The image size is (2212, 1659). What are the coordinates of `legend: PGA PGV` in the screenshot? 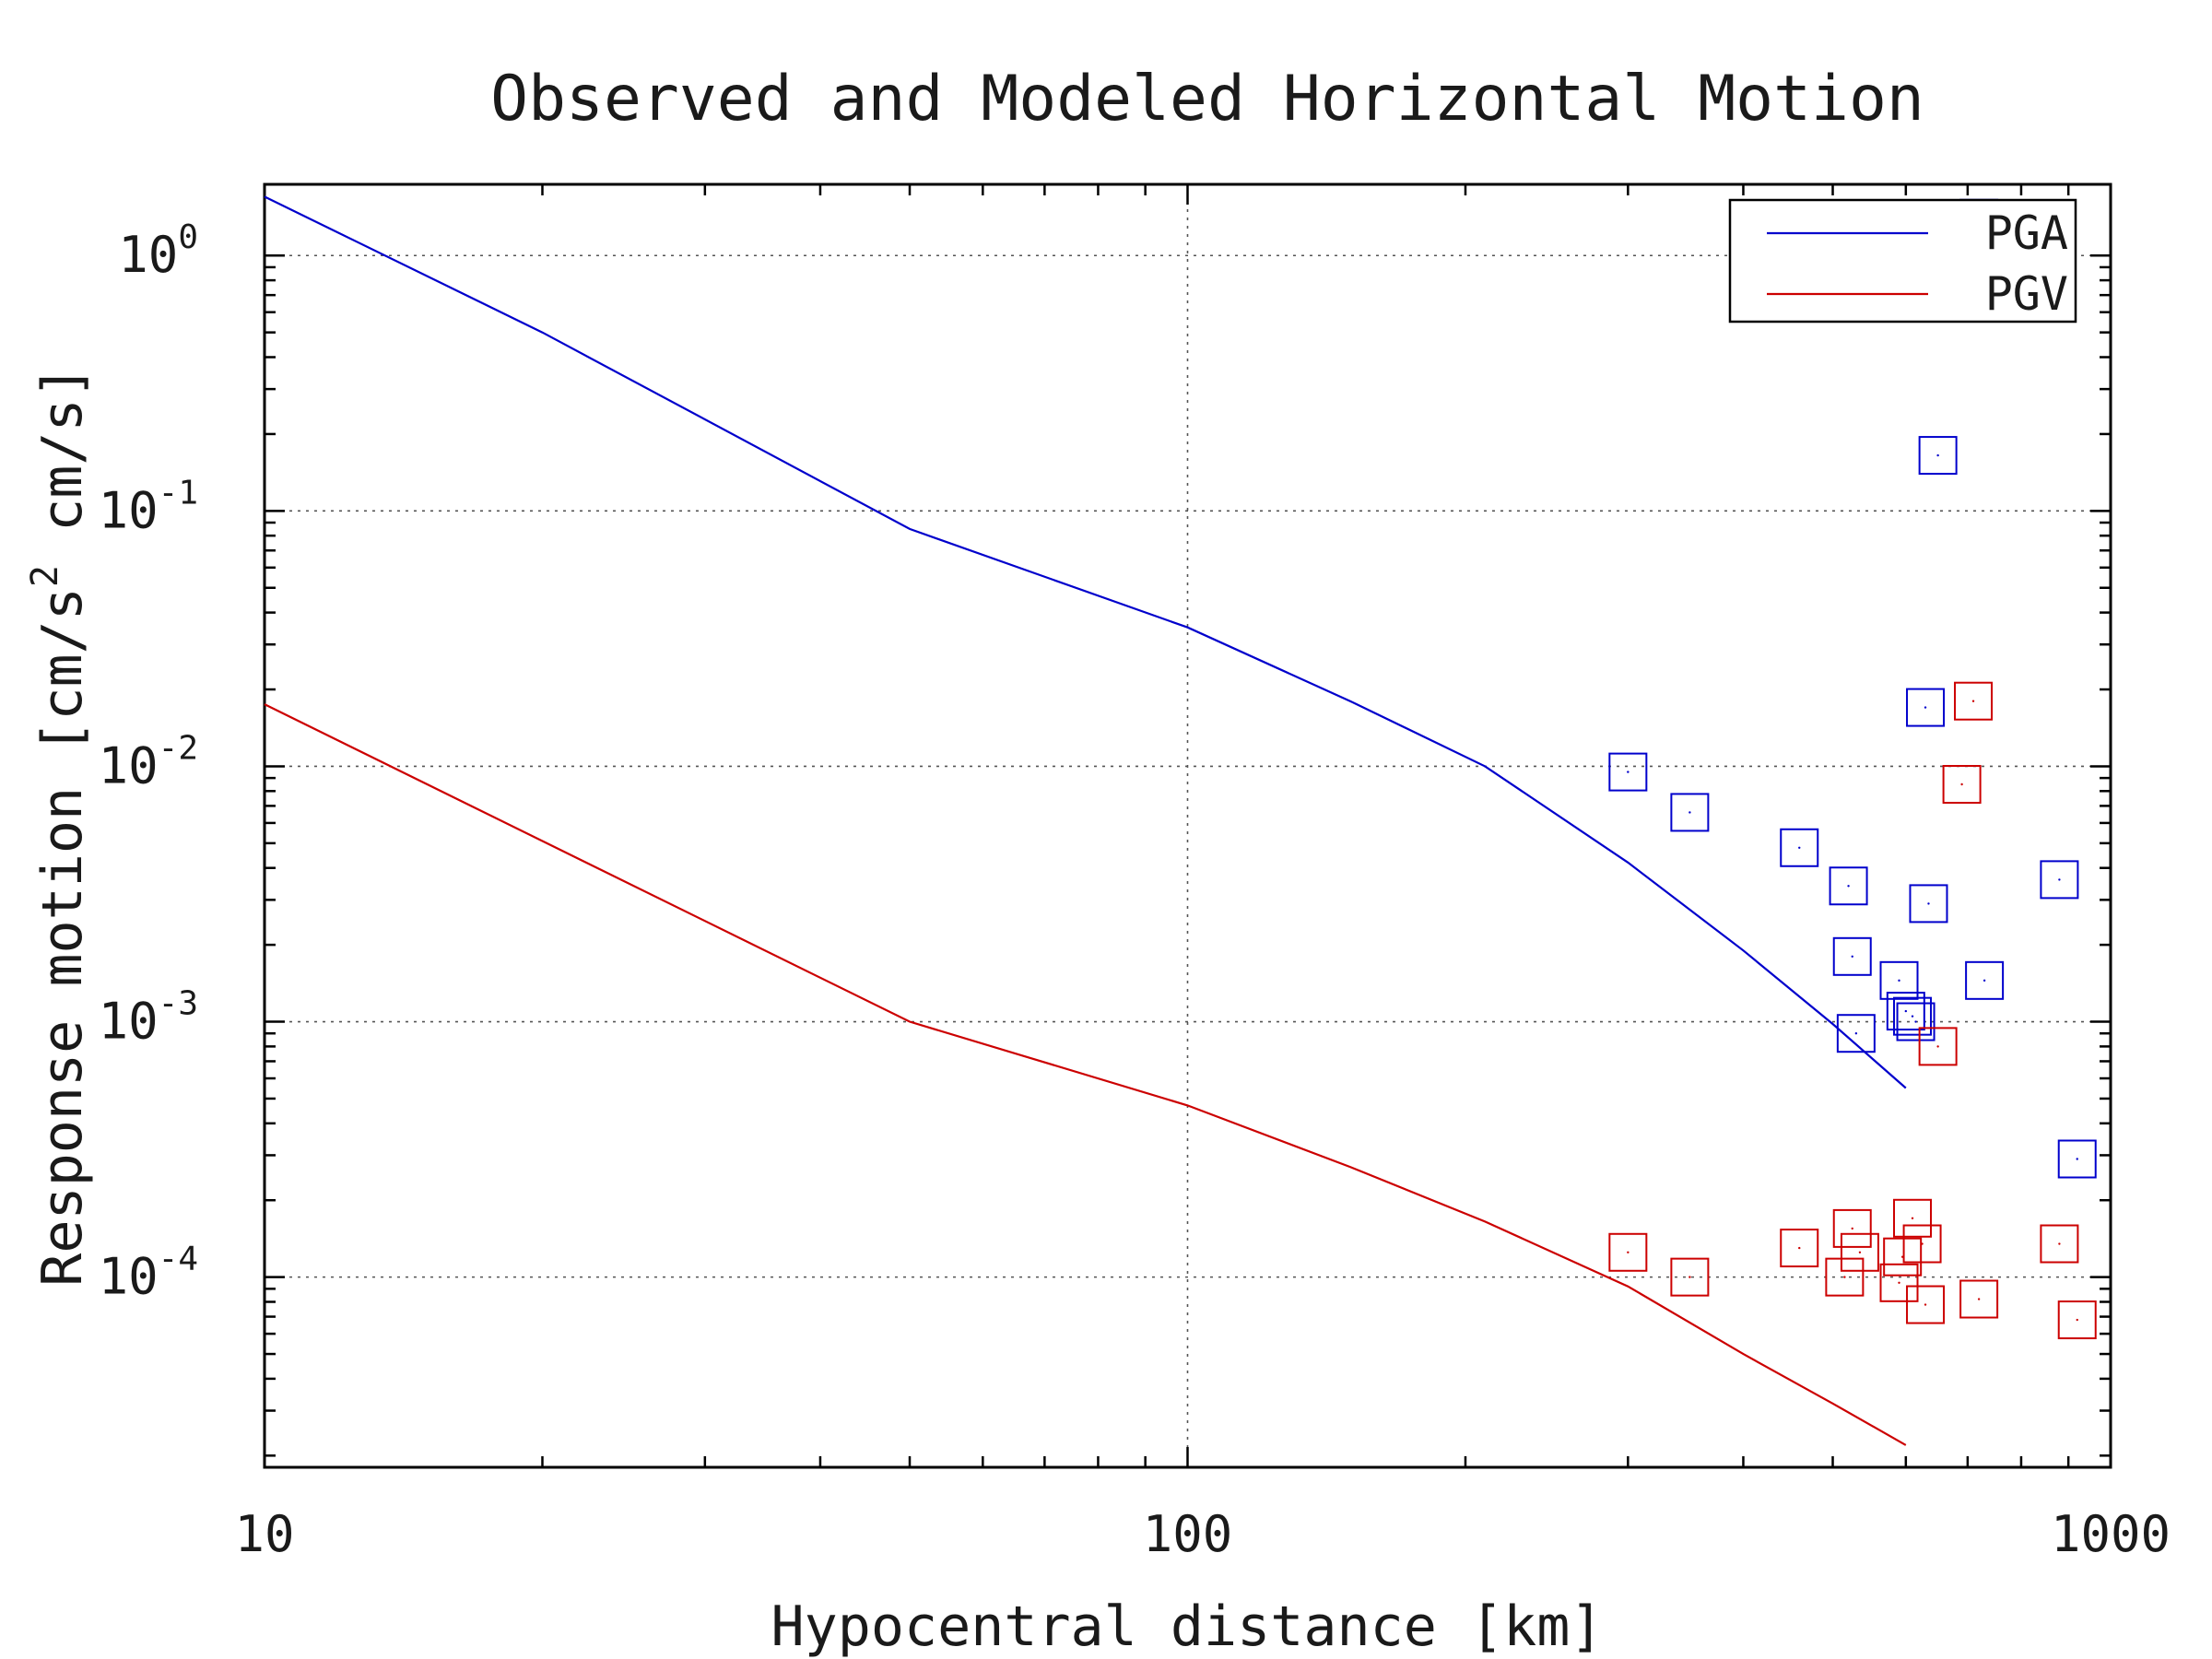 It's located at (1902, 261).